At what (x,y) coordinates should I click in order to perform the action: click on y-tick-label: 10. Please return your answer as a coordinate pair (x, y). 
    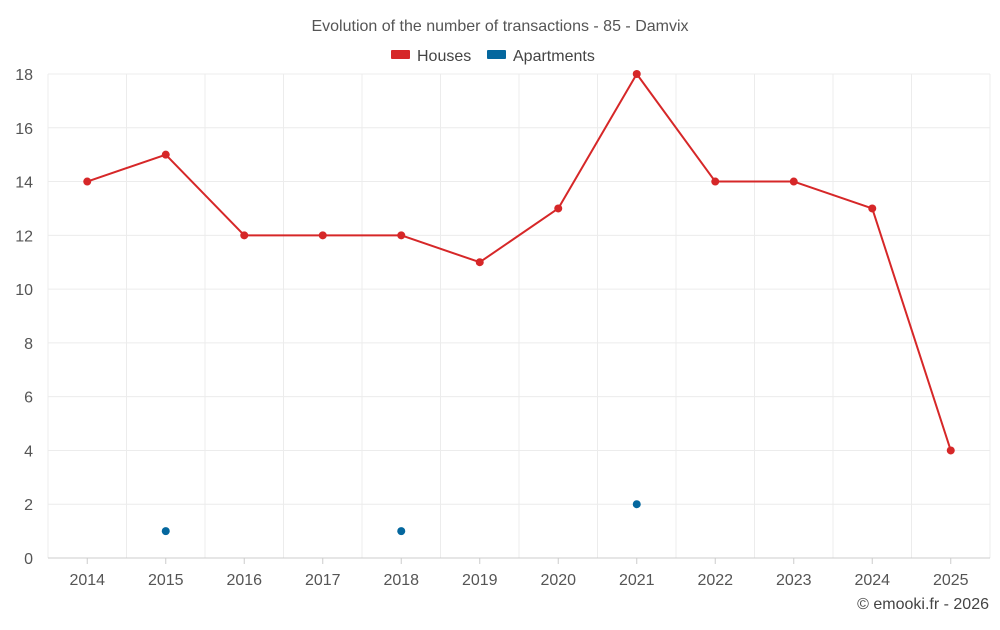
    Looking at the image, I should click on (24, 290).